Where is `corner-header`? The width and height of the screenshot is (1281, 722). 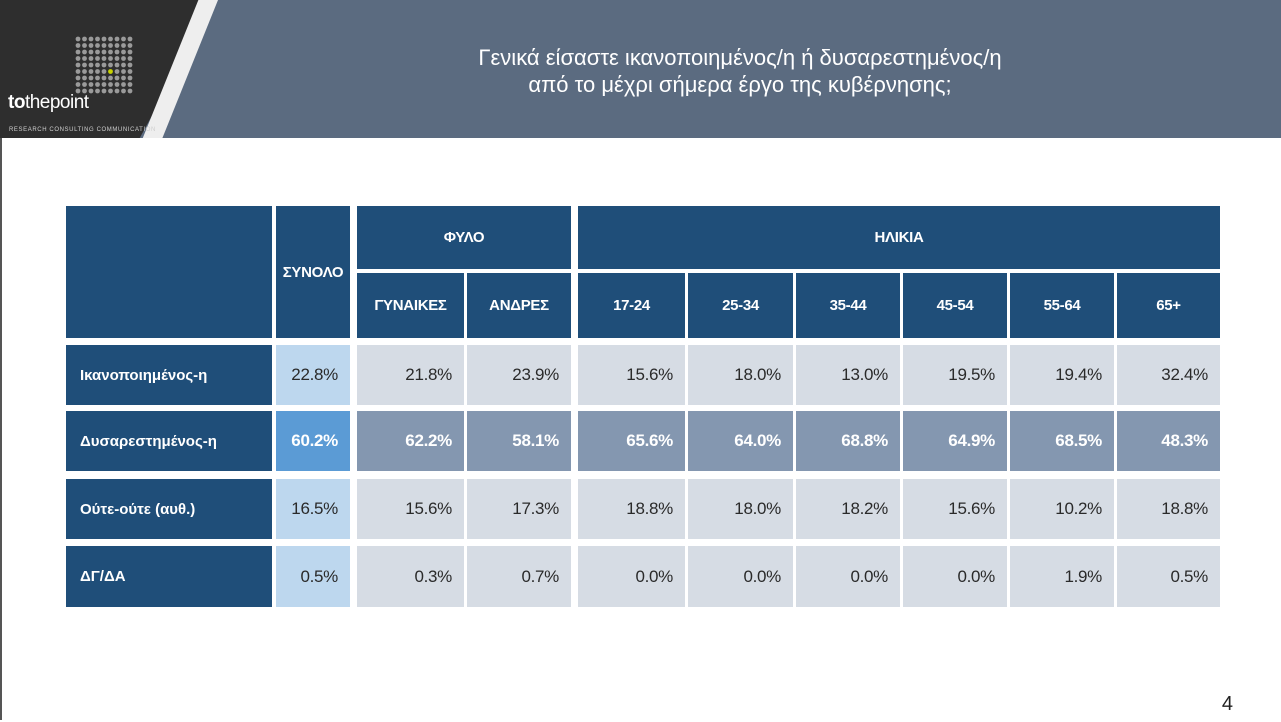 corner-header is located at coordinates (169, 272).